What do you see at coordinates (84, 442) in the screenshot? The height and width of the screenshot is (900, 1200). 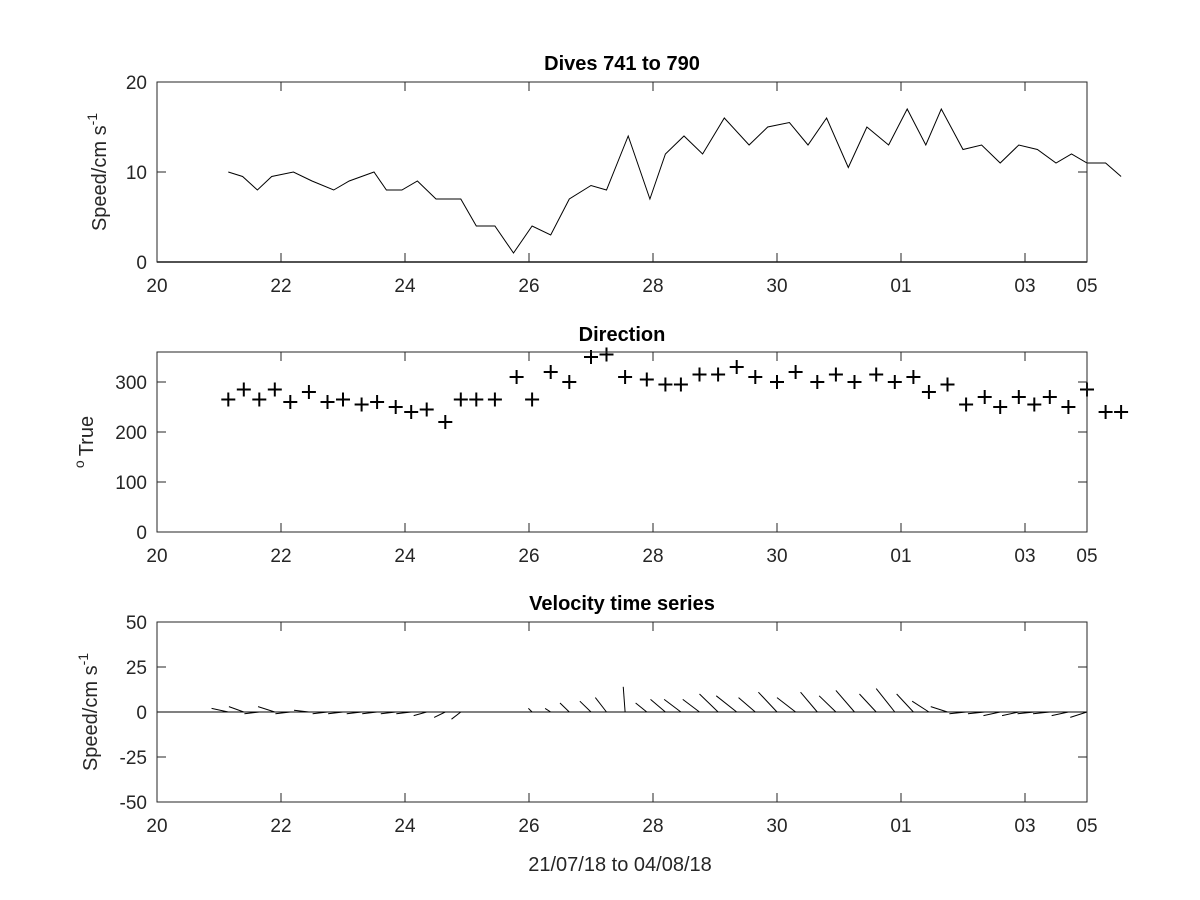 I see `direction-panel-ylabel: o True` at bounding box center [84, 442].